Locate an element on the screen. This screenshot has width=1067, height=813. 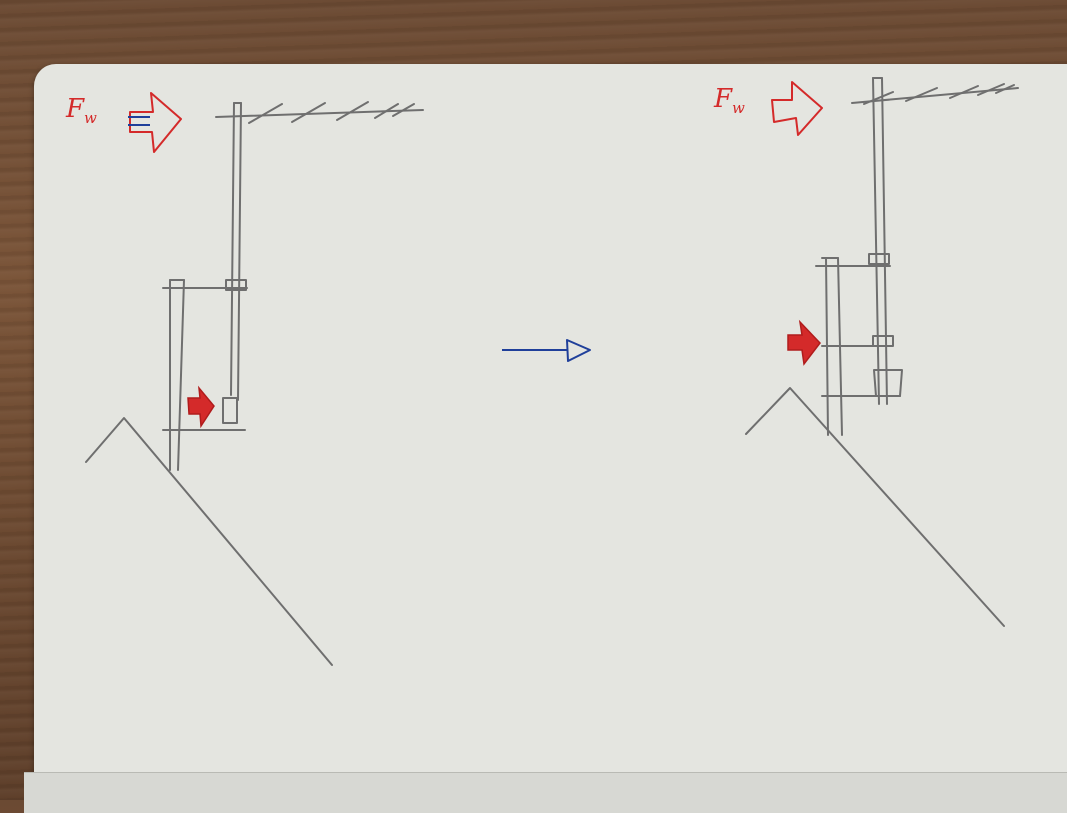
right-roof is located at coordinates (875, 507).